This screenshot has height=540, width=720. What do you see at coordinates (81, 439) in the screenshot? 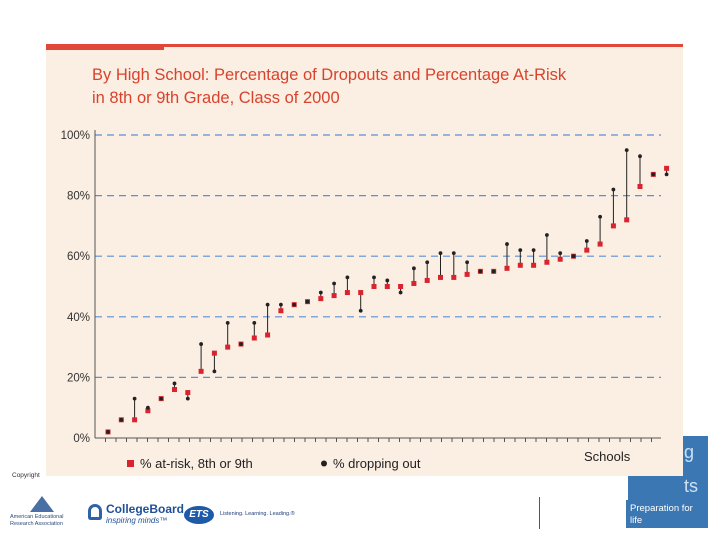
I see `y-tick-label: 0%` at bounding box center [81, 439].